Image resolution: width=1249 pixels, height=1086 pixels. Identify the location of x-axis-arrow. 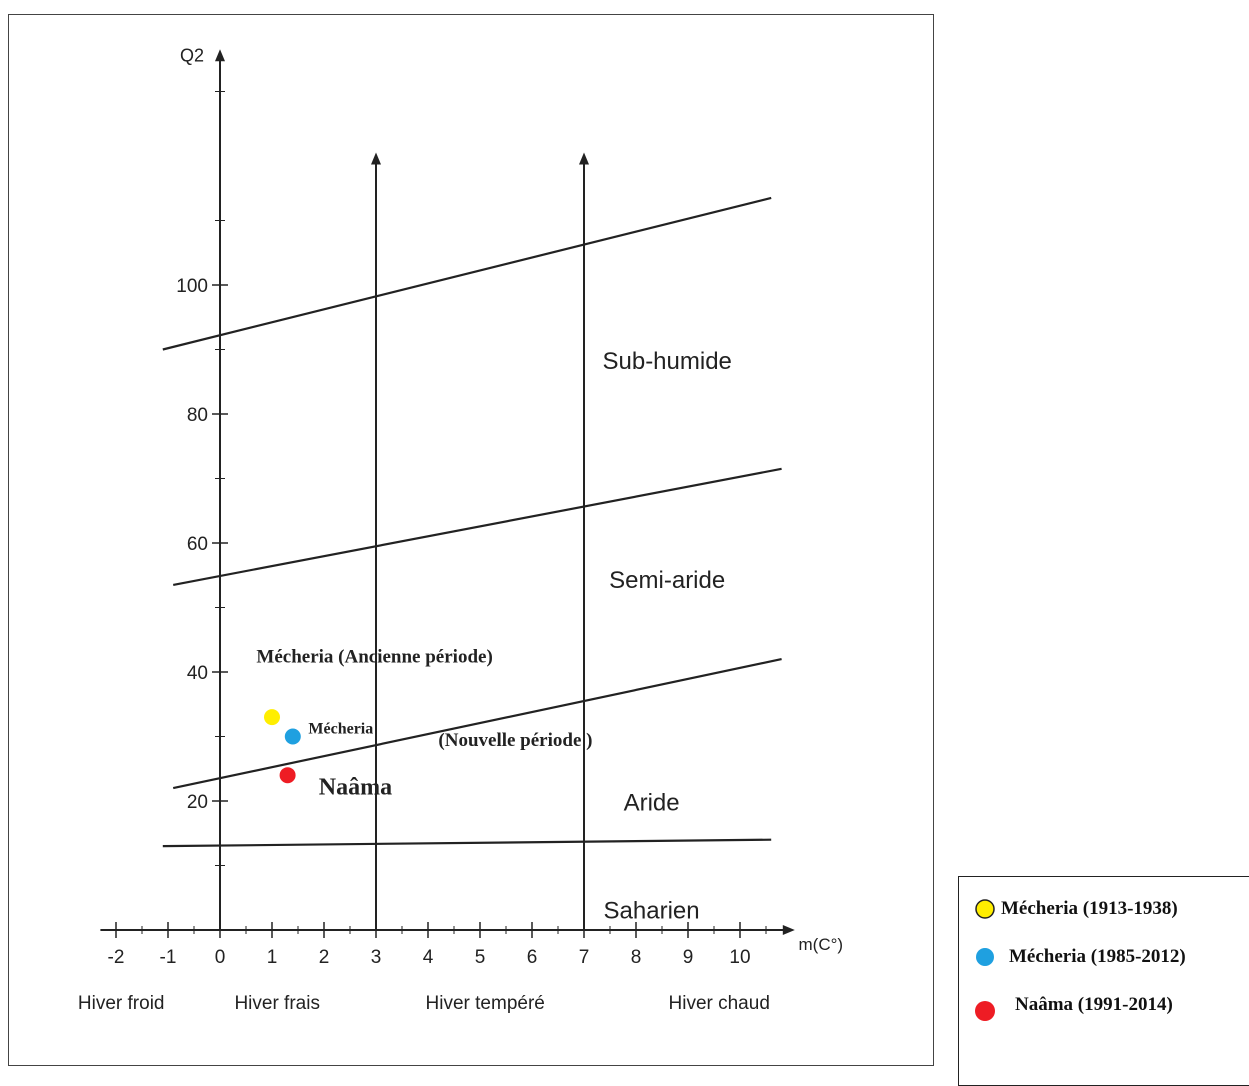
(788, 930).